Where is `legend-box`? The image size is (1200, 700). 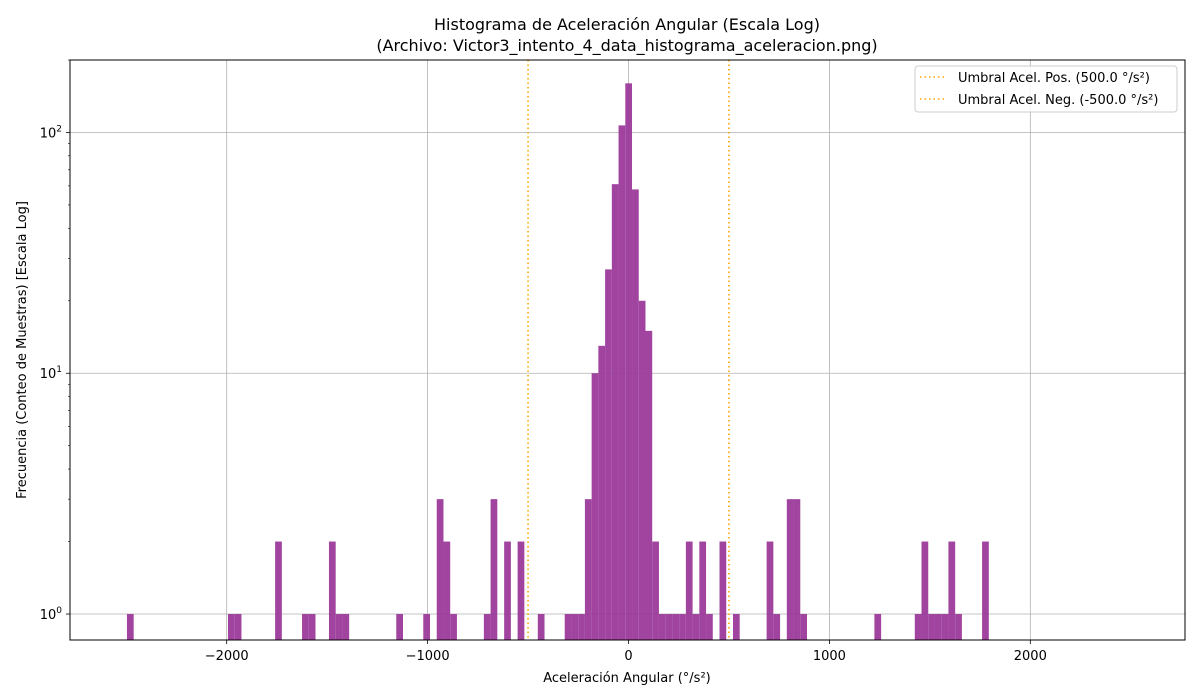
legend-box is located at coordinates (1046, 89).